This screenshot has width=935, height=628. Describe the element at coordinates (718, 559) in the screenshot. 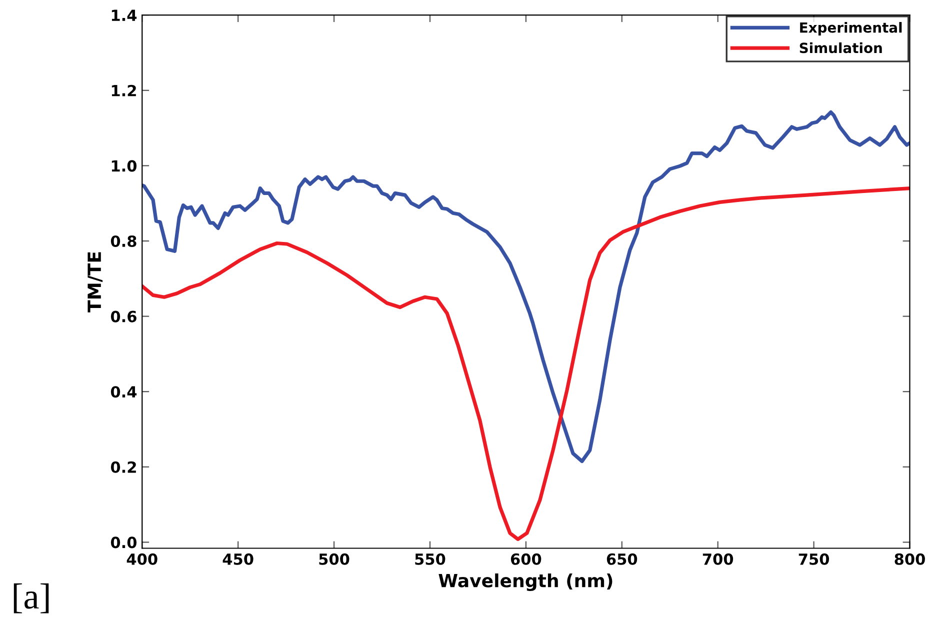

I see `x-tick-label: 700` at that location.